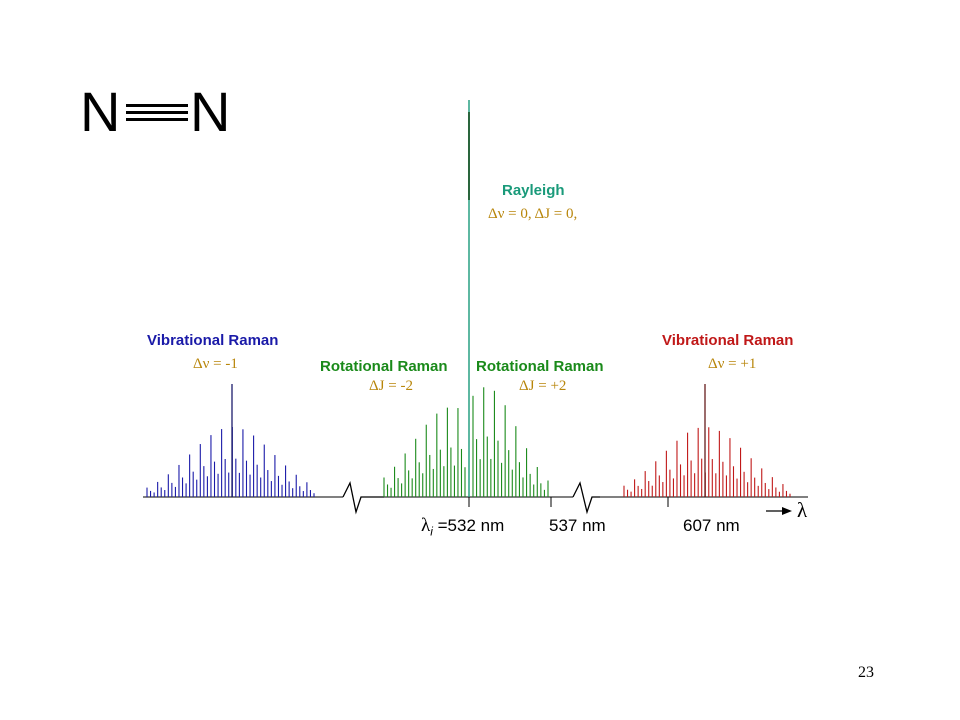 The width and height of the screenshot is (960, 720). I want to click on wavelength-axis-label: λ, so click(802, 510).